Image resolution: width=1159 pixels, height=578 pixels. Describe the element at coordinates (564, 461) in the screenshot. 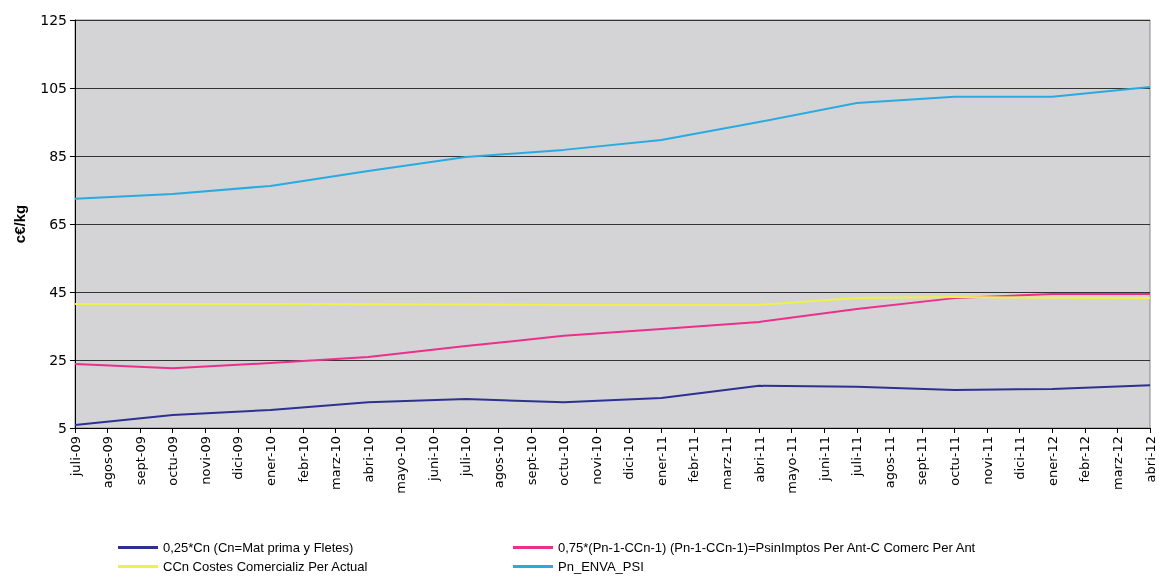

I see `x-tick-label: octu-10` at that location.